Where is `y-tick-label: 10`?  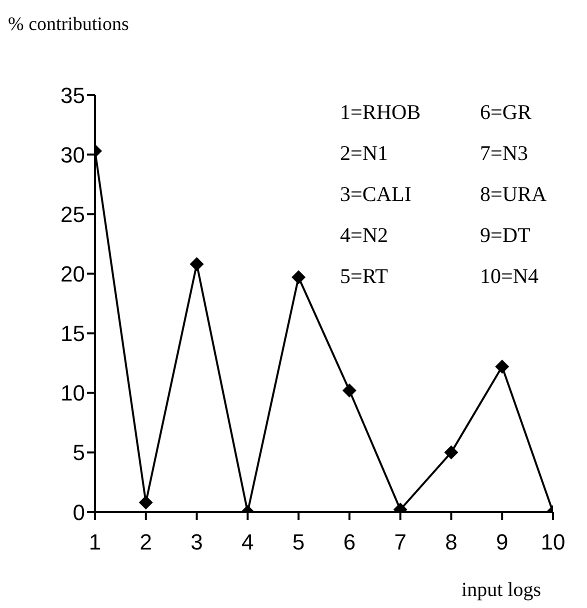 y-tick-label: 10 is located at coordinates (72, 393).